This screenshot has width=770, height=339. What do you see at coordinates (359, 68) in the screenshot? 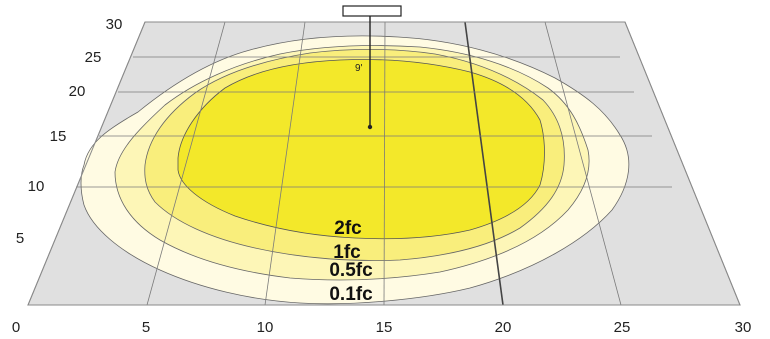
I see `mounting-height-label: 9'` at bounding box center [359, 68].